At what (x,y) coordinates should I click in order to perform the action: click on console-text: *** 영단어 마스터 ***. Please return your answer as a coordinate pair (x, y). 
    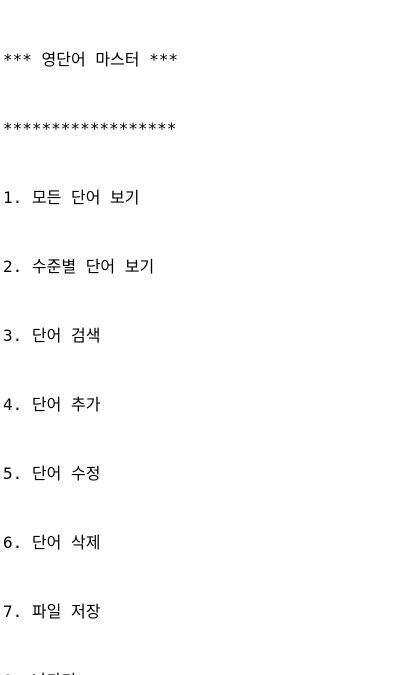
    Looking at the image, I should click on (91, 59).